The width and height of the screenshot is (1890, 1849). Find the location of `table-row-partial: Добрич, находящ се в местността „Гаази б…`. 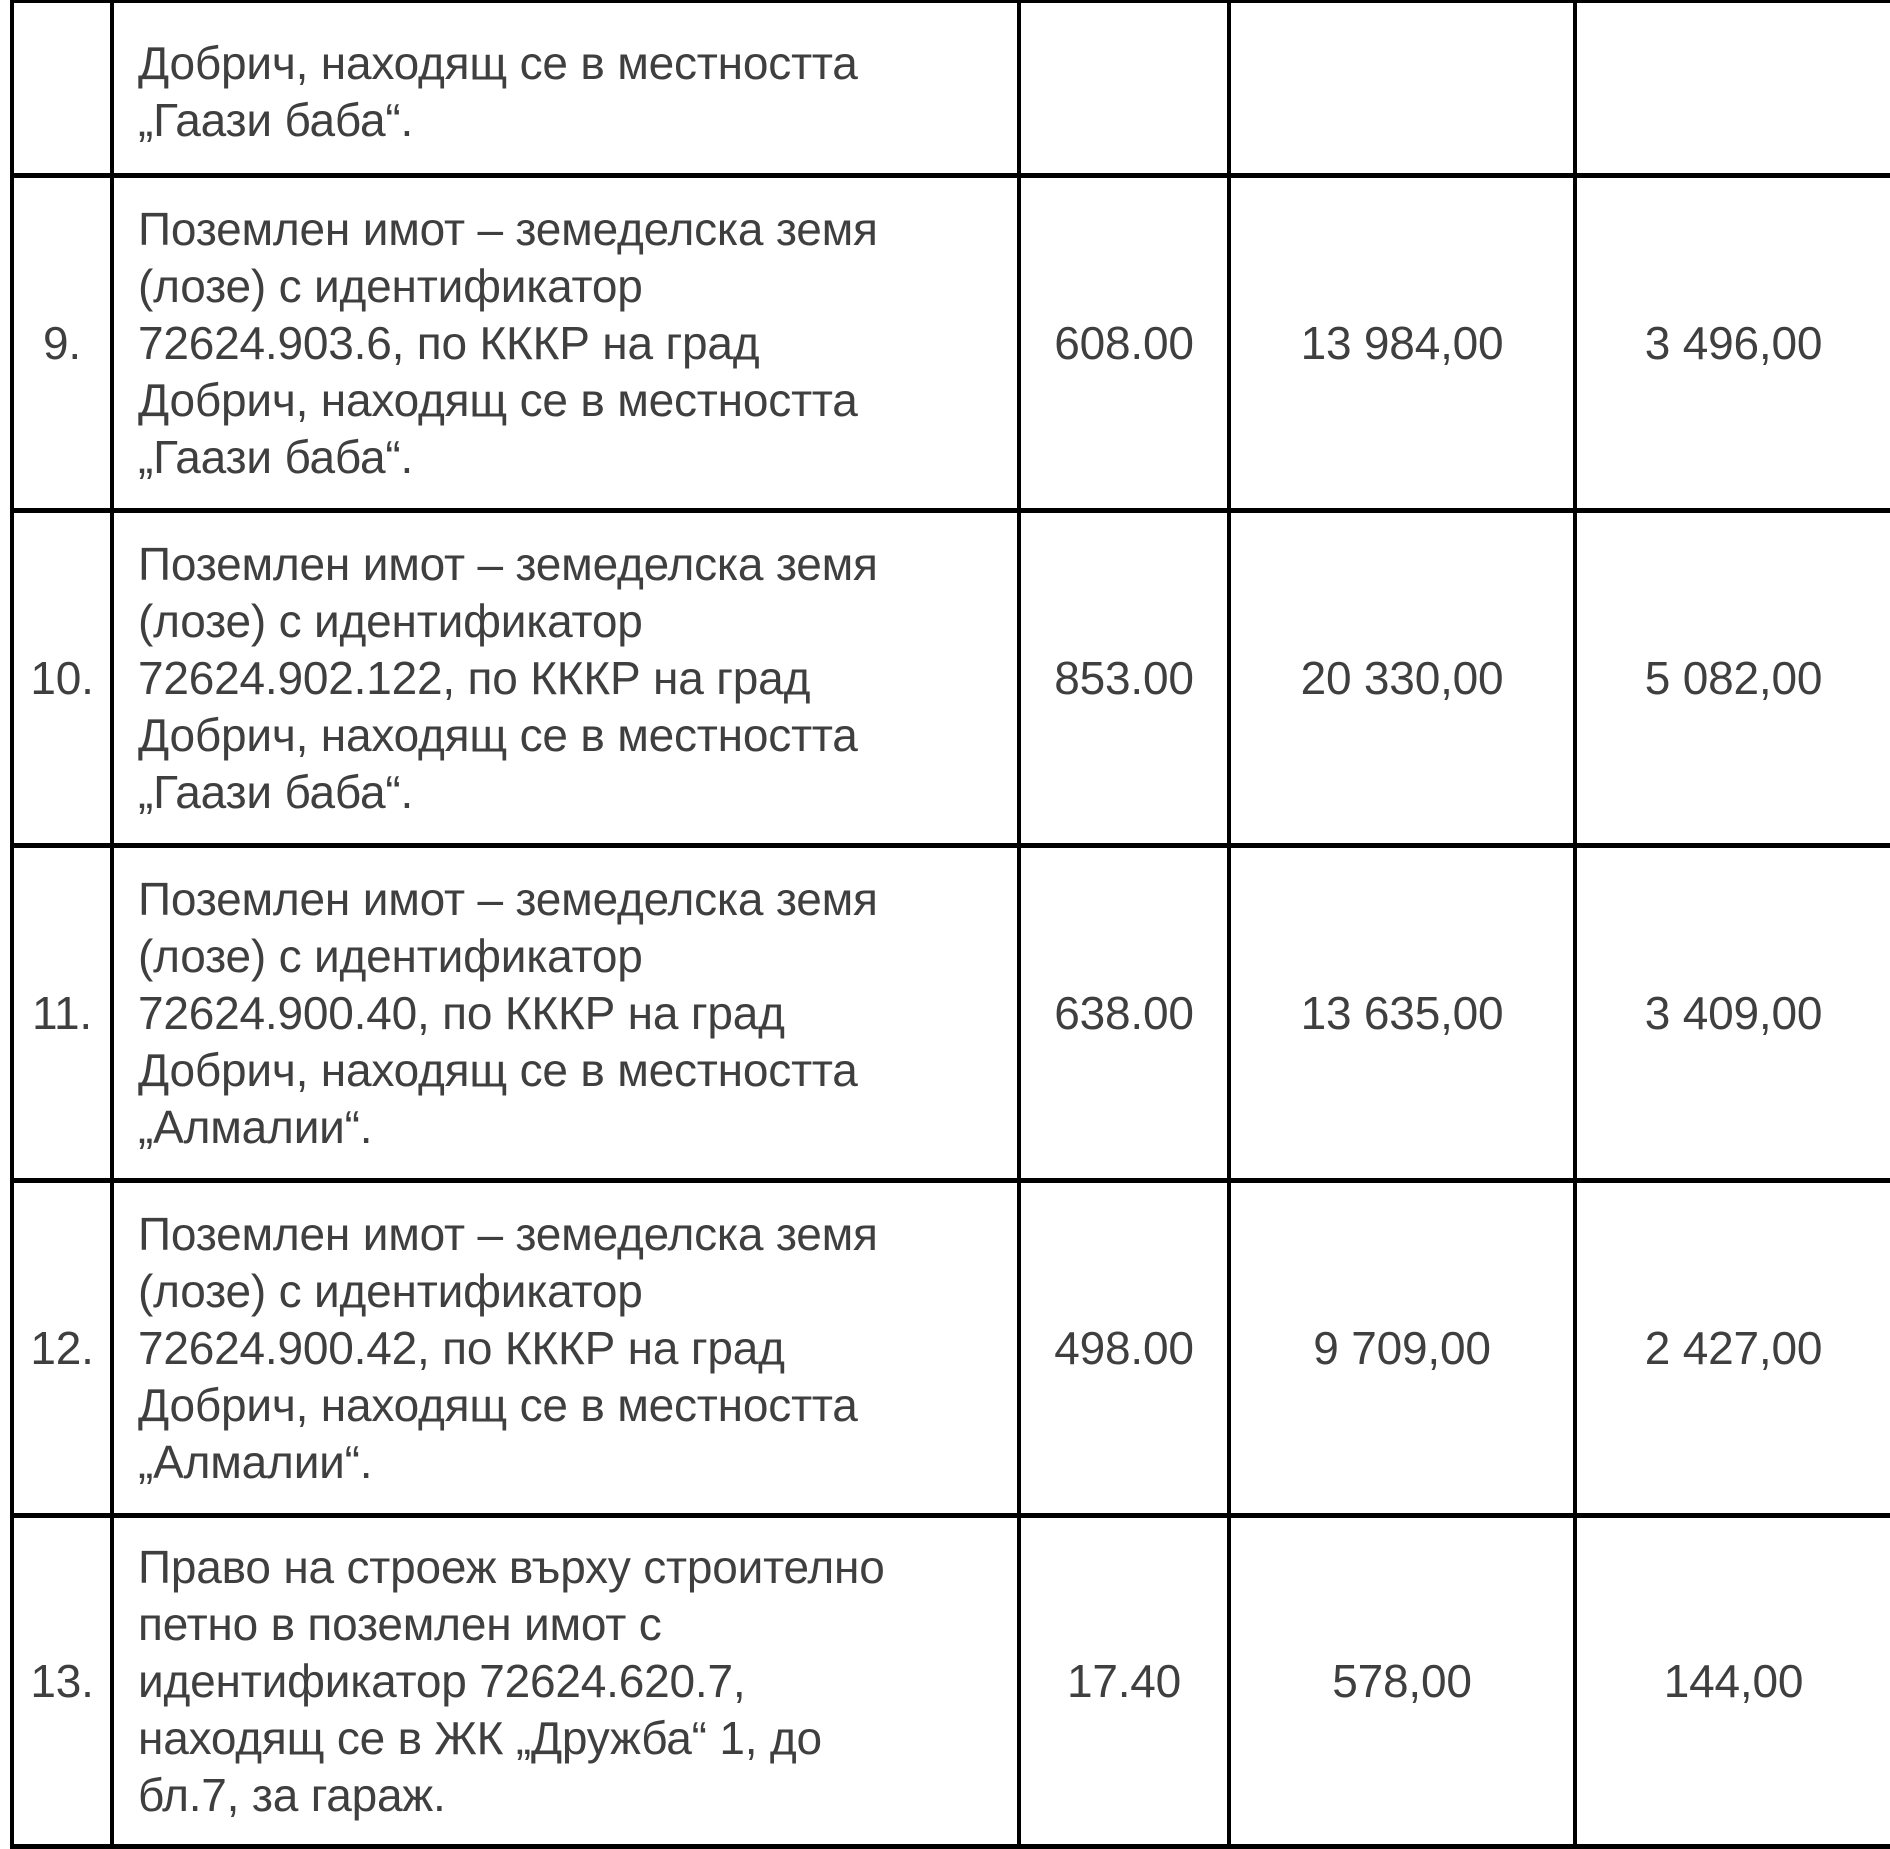

table-row-partial: Добрич, находящ се в местността „Гаази б… is located at coordinates (950, 89).